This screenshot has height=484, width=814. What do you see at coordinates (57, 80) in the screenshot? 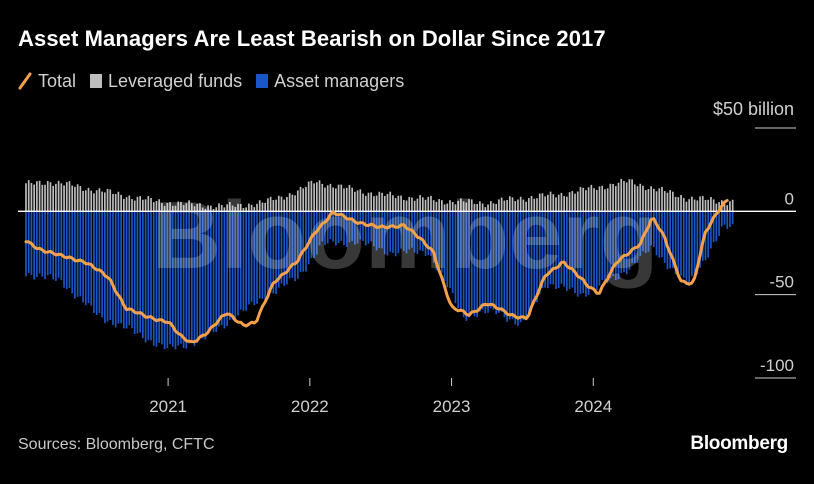
I see `legend-label-total: Total` at bounding box center [57, 80].